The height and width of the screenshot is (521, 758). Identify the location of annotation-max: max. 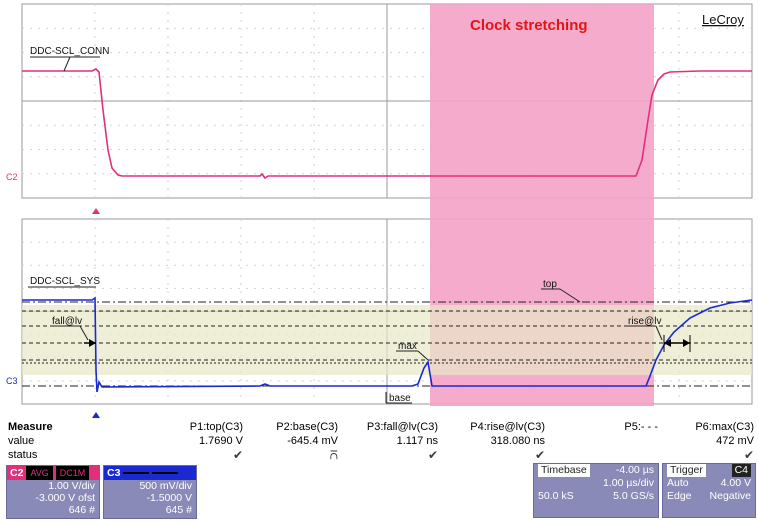
(412, 351).